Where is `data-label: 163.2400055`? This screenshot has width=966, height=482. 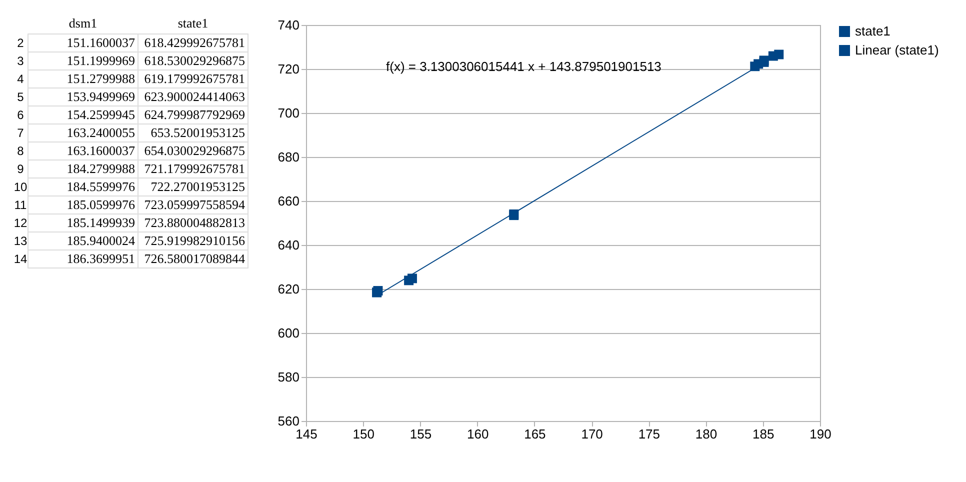 data-label: 163.2400055 is located at coordinates (100, 132).